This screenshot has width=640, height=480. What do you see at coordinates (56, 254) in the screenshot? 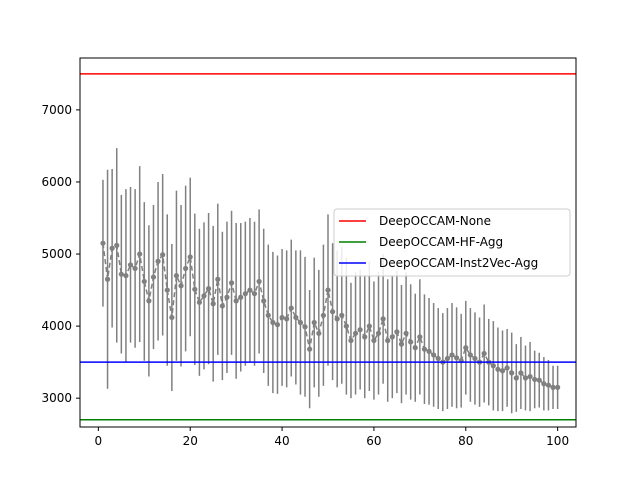
I see `y-tick-label: 5000` at bounding box center [56, 254].